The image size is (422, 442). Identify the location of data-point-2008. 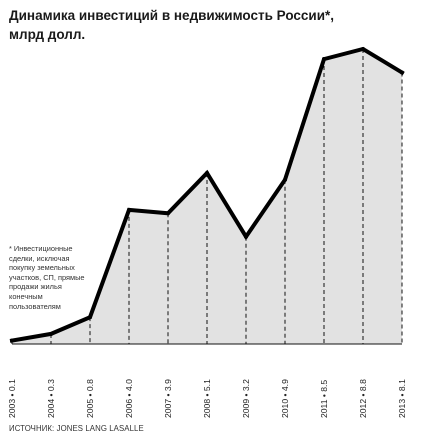
(207, 173).